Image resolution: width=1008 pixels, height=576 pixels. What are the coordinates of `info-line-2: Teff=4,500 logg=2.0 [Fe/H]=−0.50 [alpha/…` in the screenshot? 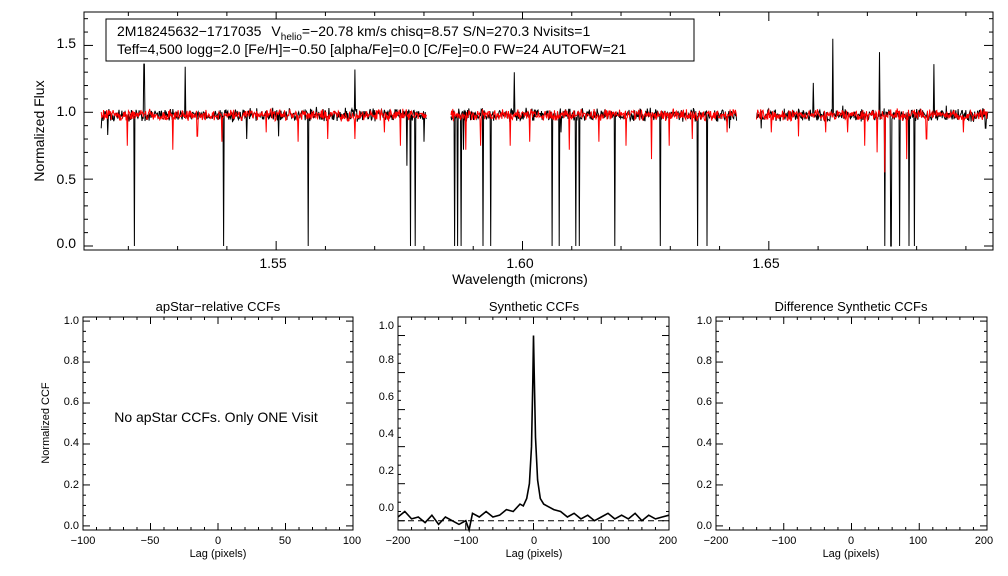 It's located at (371, 49).